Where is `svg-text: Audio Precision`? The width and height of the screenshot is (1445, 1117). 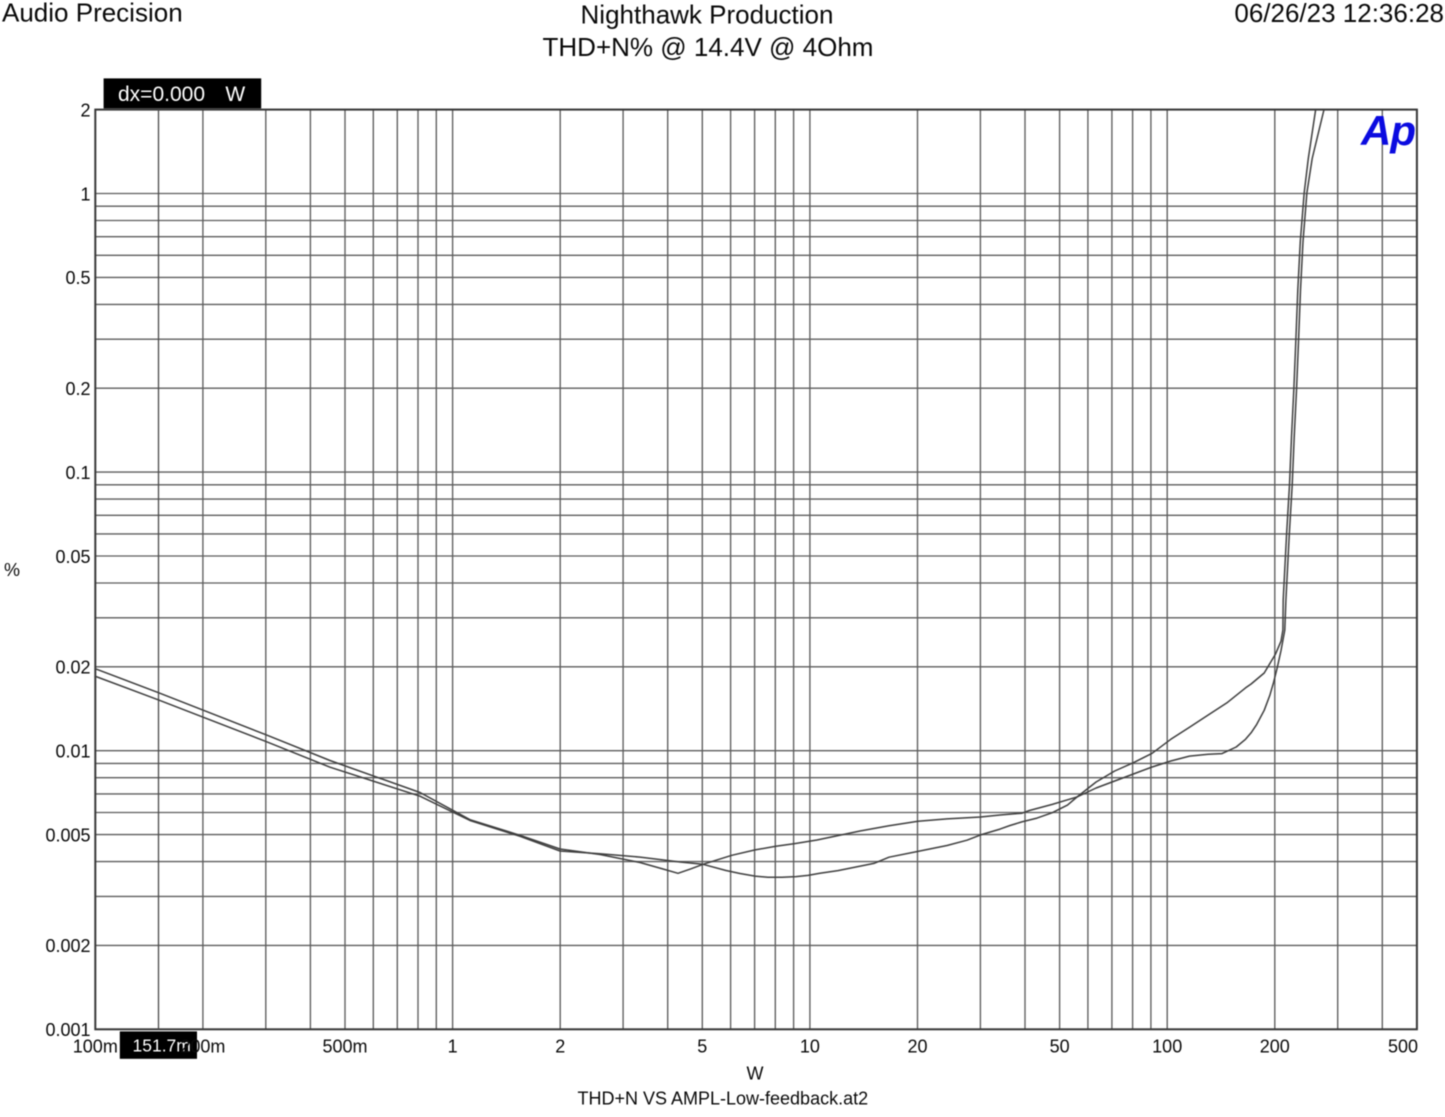 svg-text: Audio Precision is located at coordinates (92, 14).